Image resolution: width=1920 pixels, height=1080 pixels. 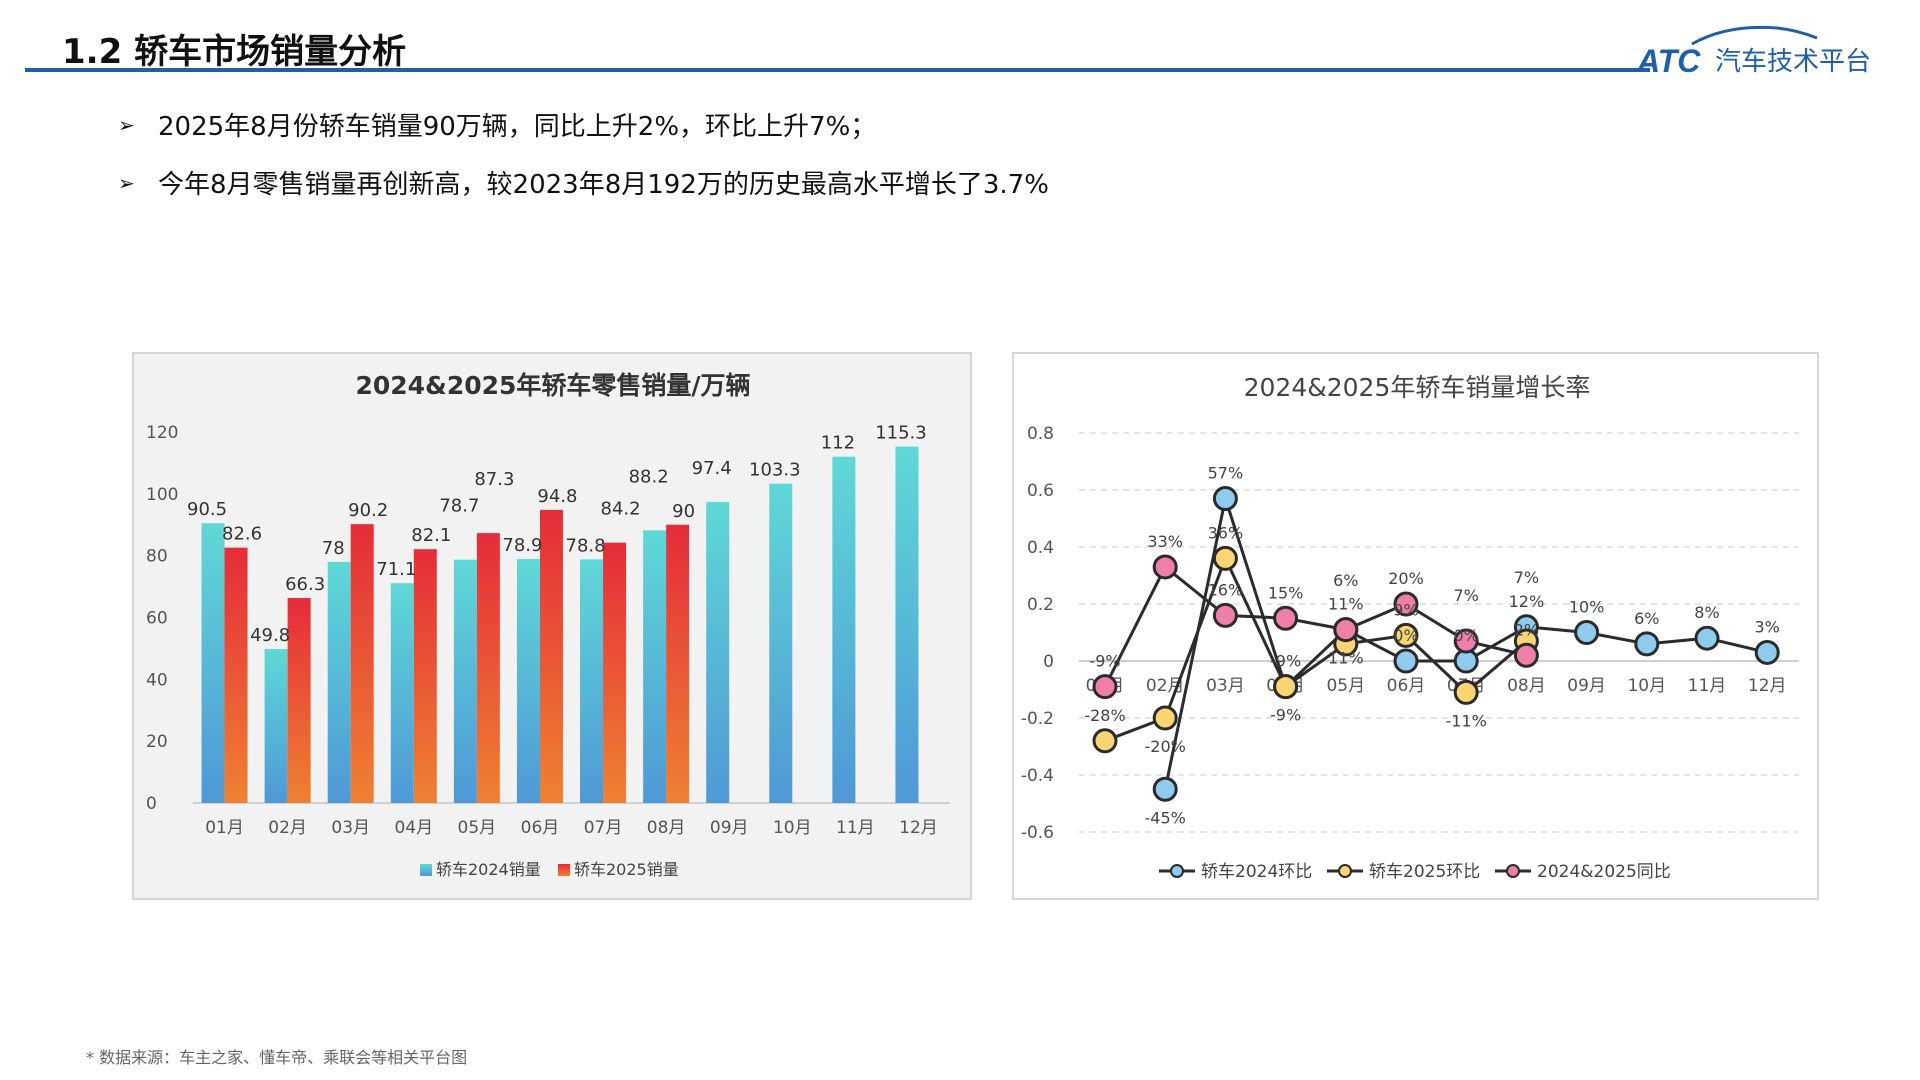 I want to click on y-tick-label: 80, so click(x=157, y=557).